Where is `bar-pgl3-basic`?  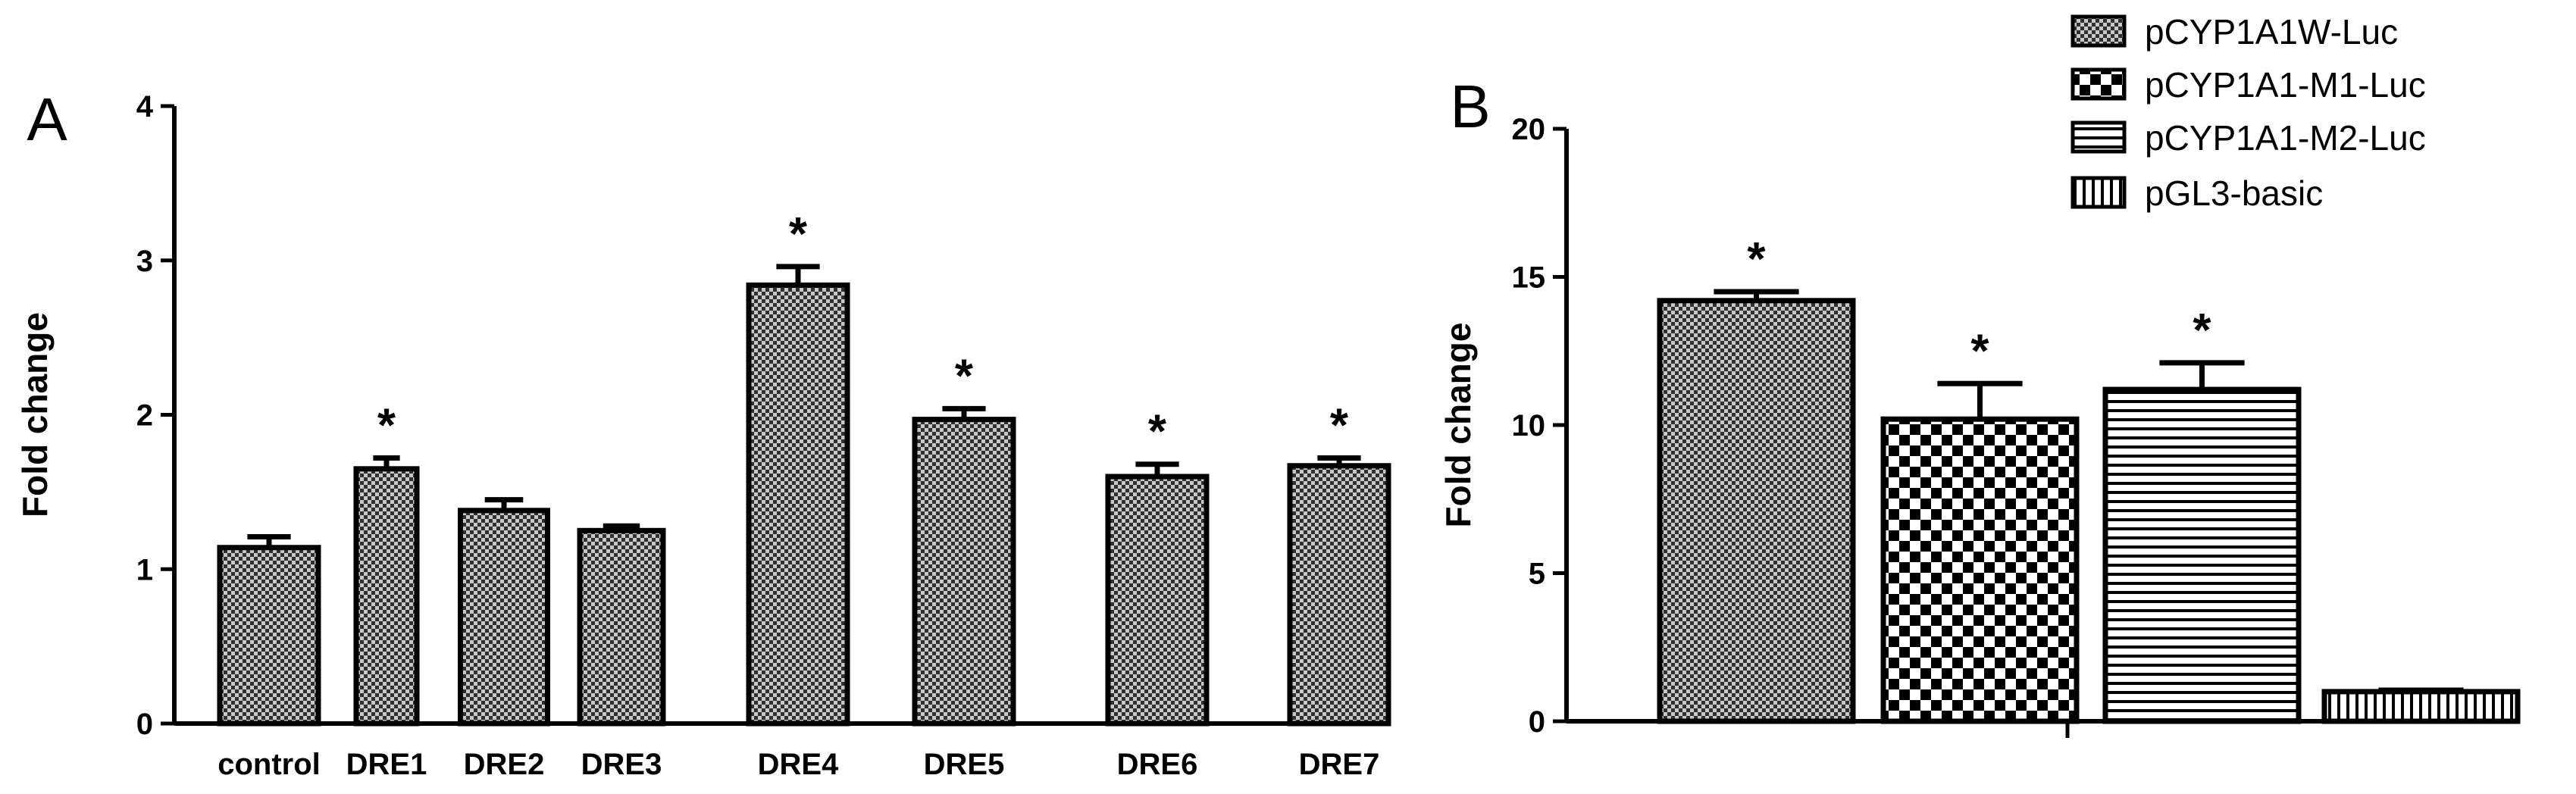 bar-pgl3-basic is located at coordinates (2421, 706).